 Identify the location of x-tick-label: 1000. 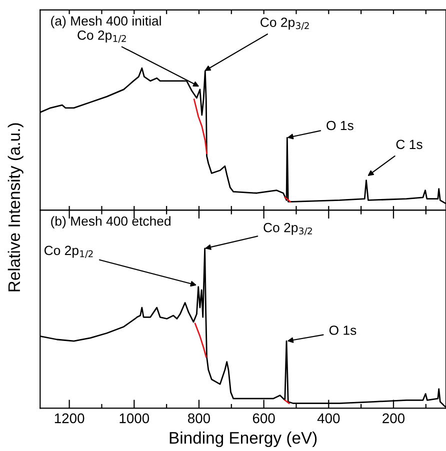
(135, 418).